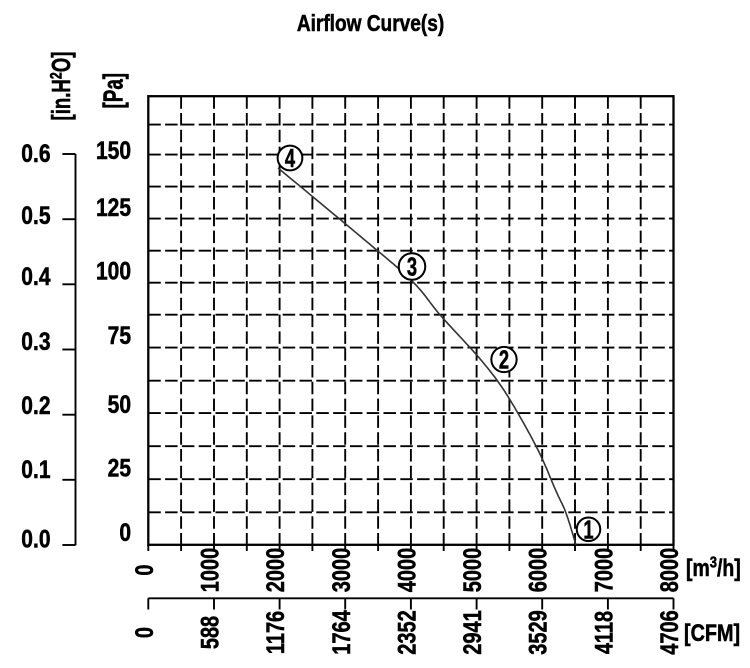 The image size is (750, 668). What do you see at coordinates (370, 24) in the screenshot?
I see `svg-text: Airflow Curve(s)` at bounding box center [370, 24].